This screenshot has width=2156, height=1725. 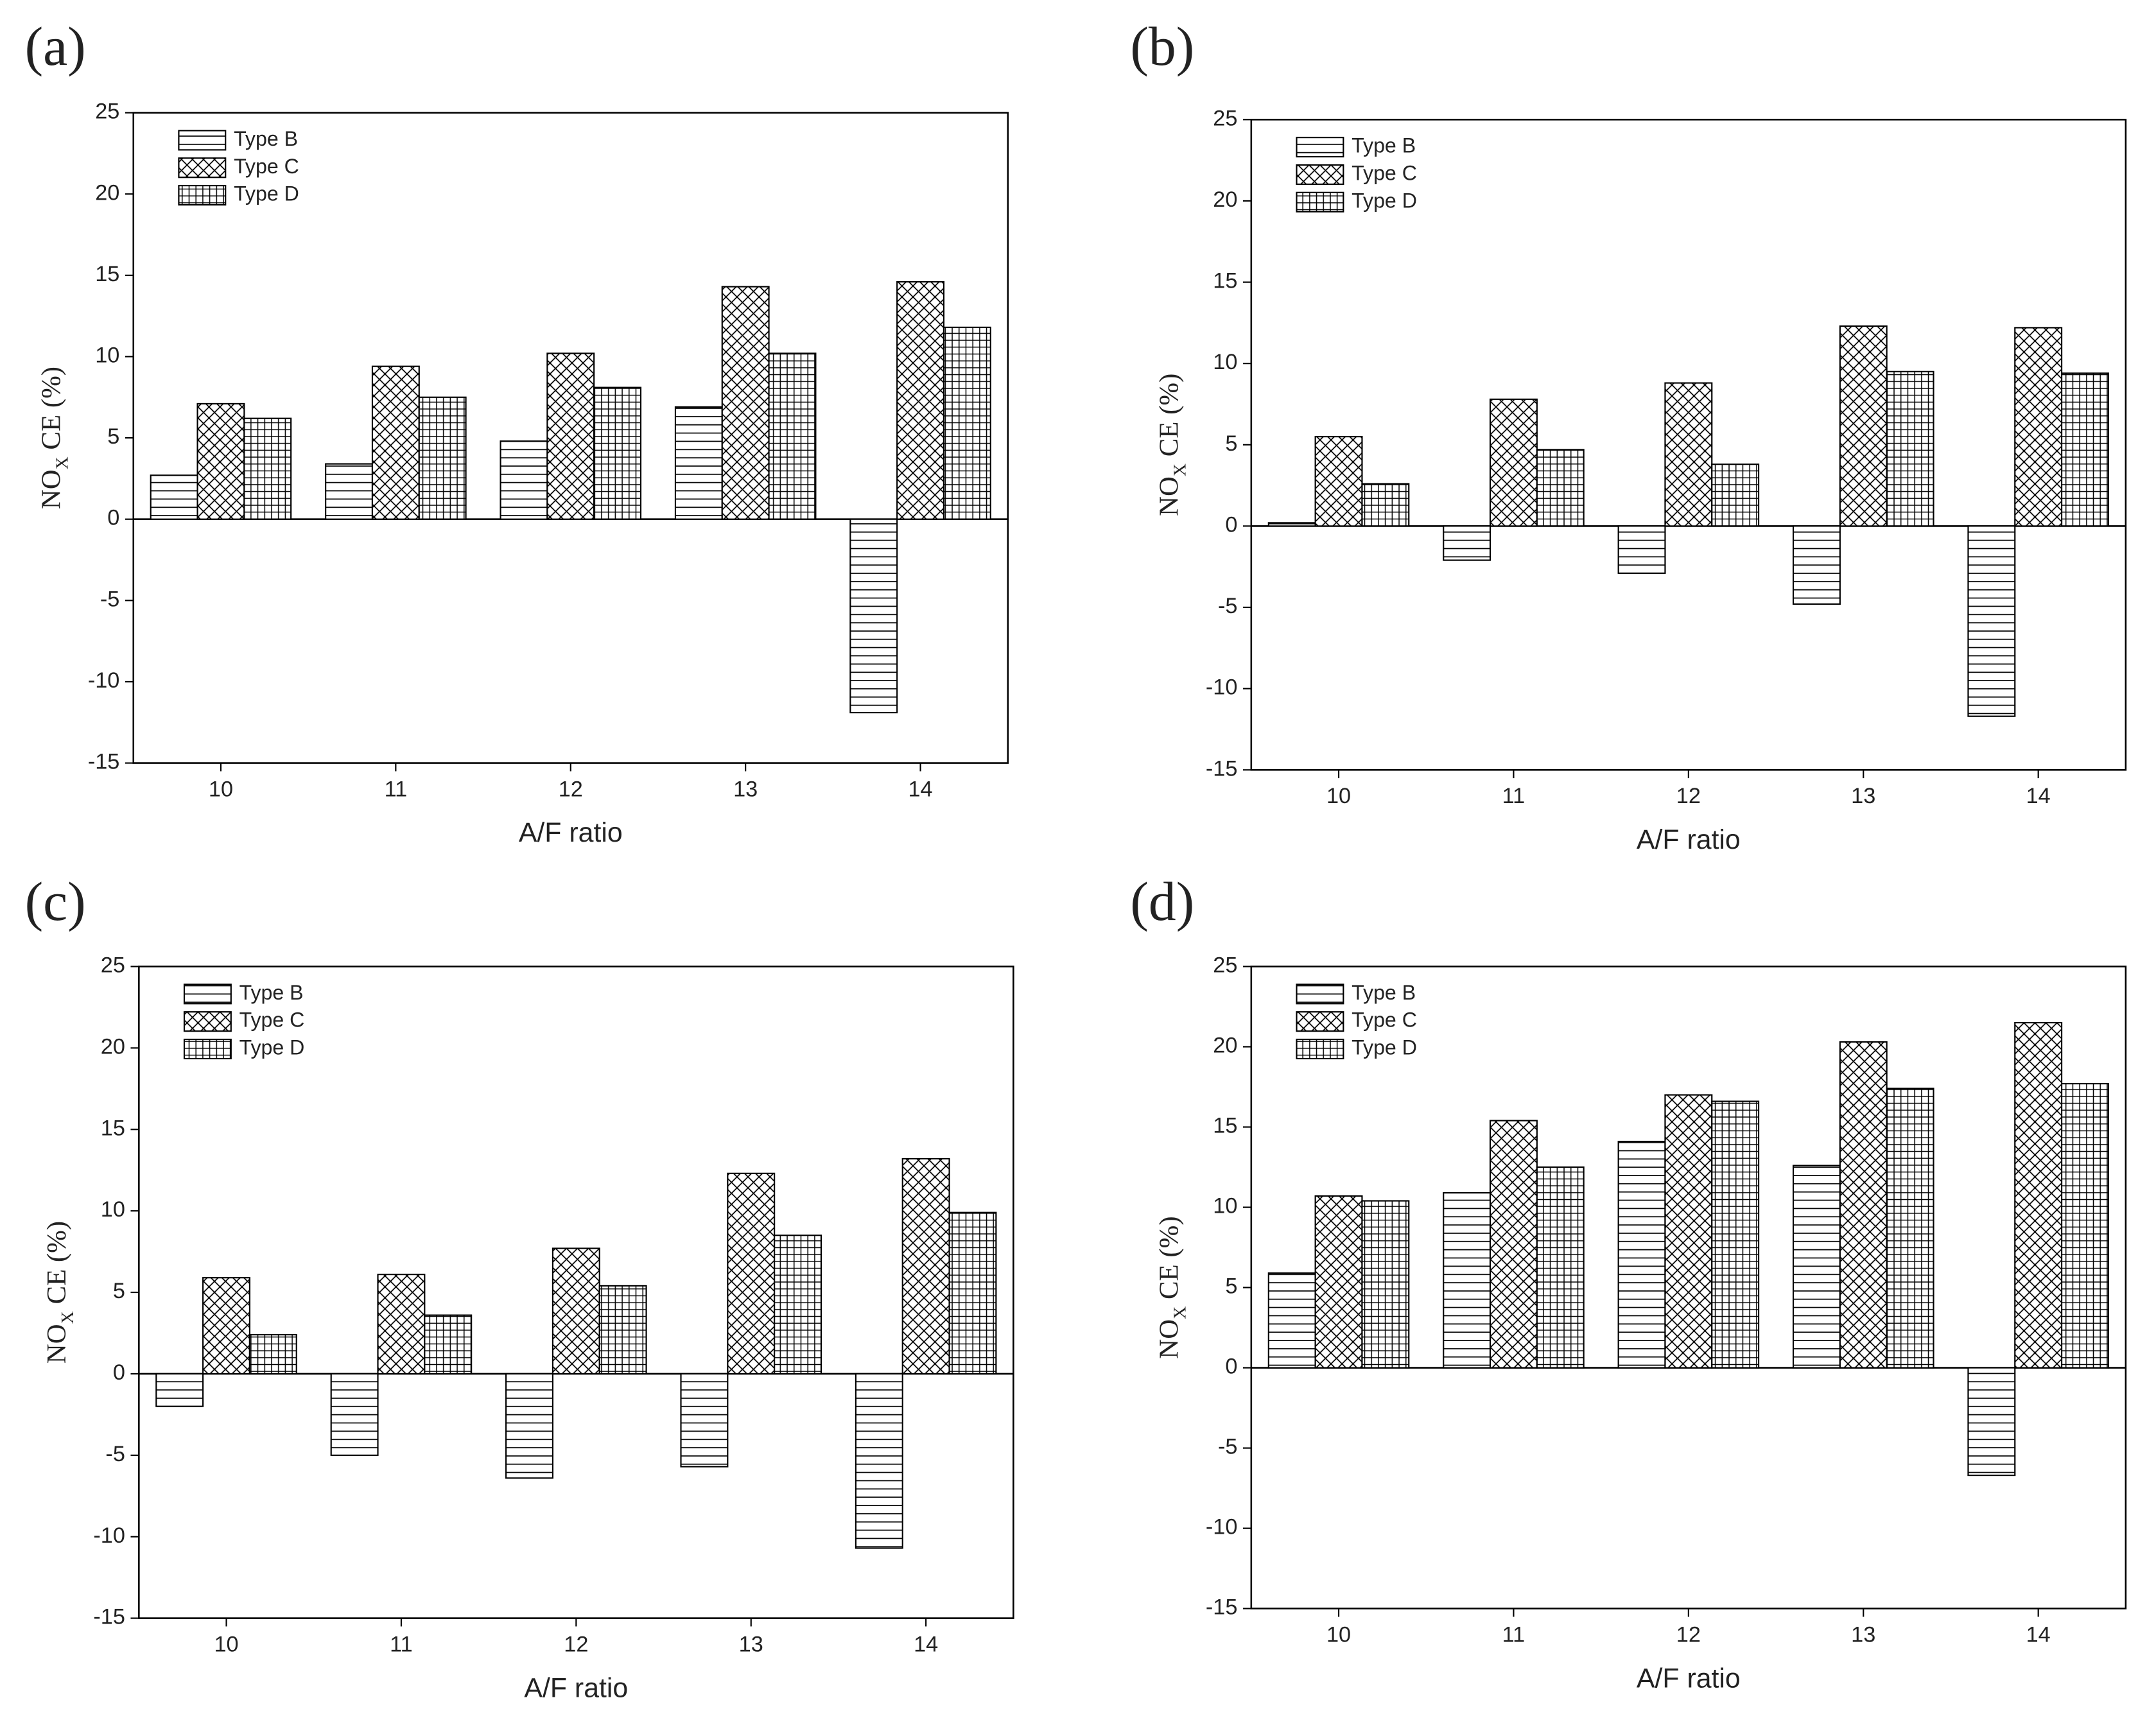 I want to click on panel-label: (c), so click(x=55, y=902).